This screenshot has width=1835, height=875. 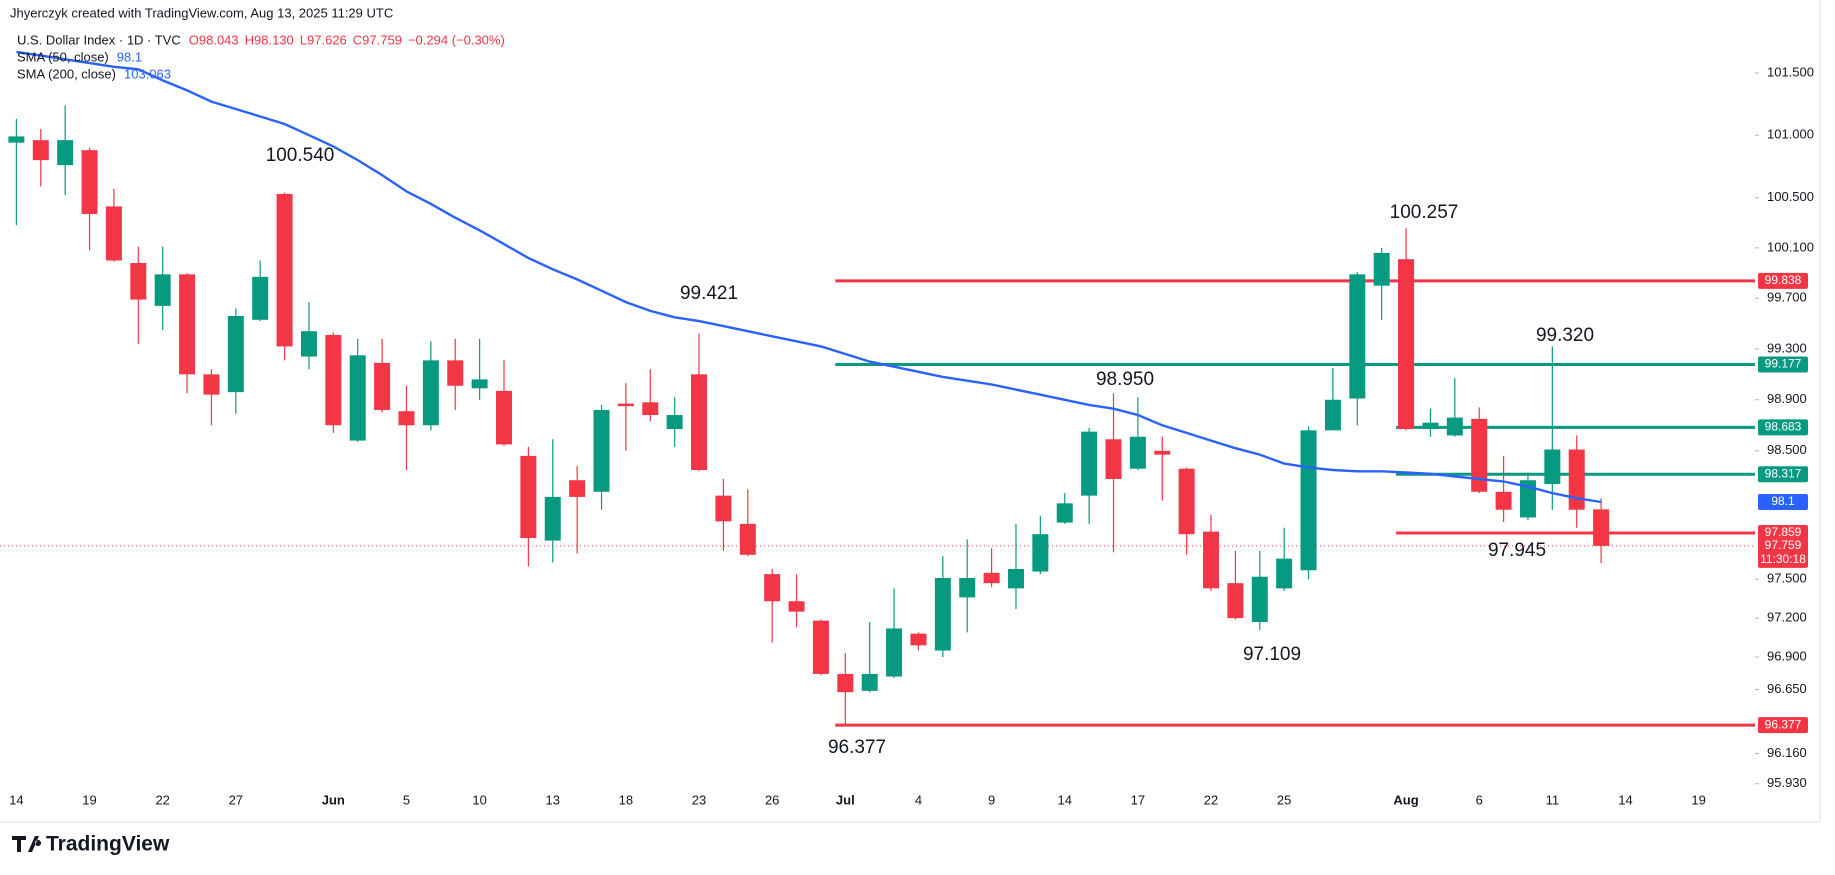 What do you see at coordinates (626, 799) in the screenshot?
I see `x-tick-label: 18` at bounding box center [626, 799].